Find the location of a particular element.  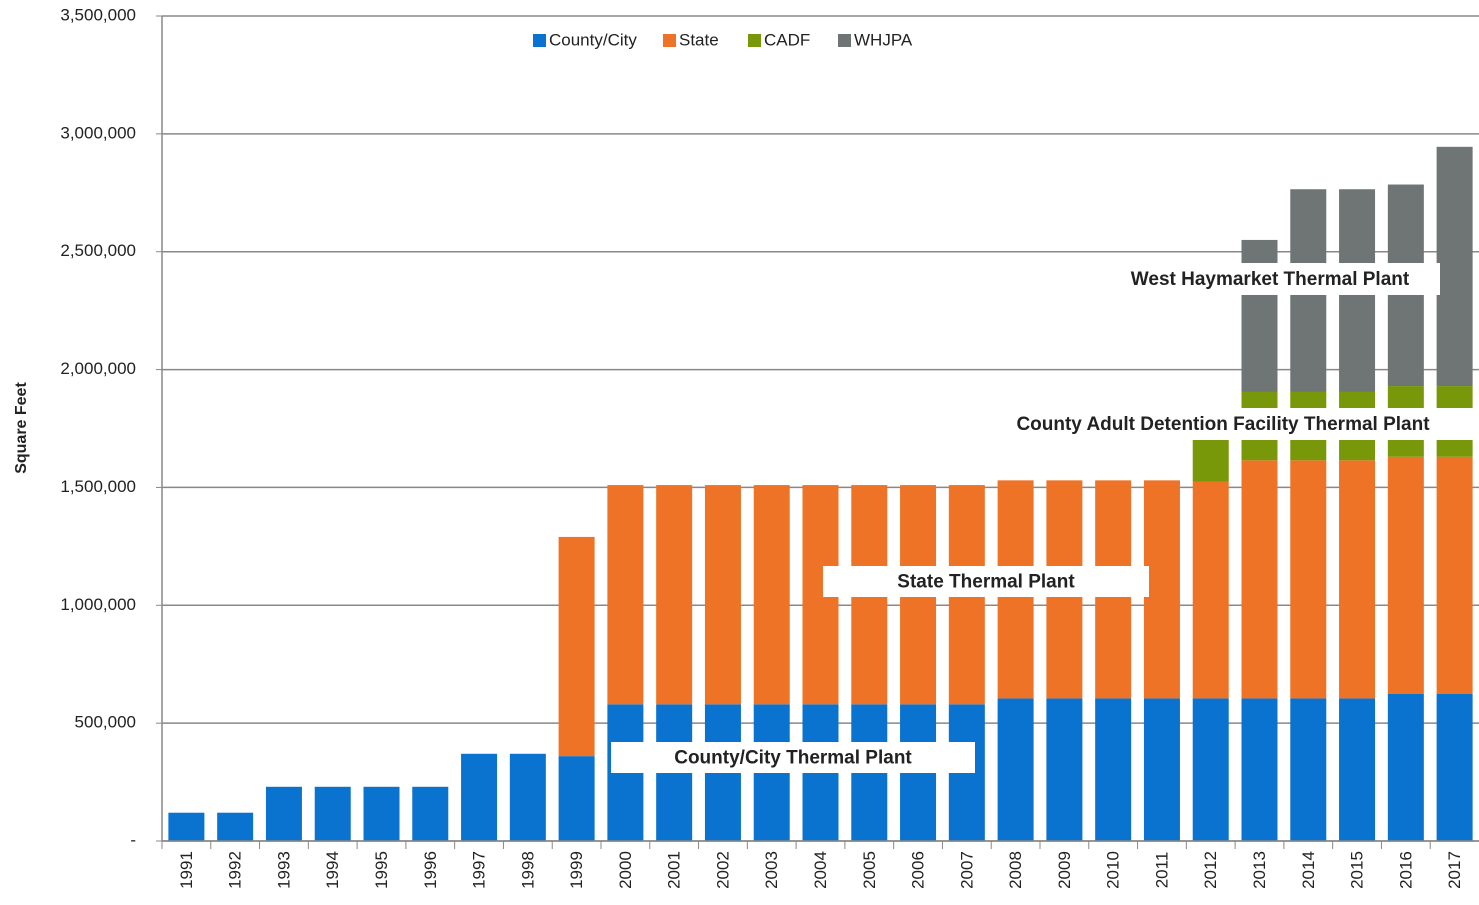

y-tick-label: 1,000,000 is located at coordinates (98, 604).